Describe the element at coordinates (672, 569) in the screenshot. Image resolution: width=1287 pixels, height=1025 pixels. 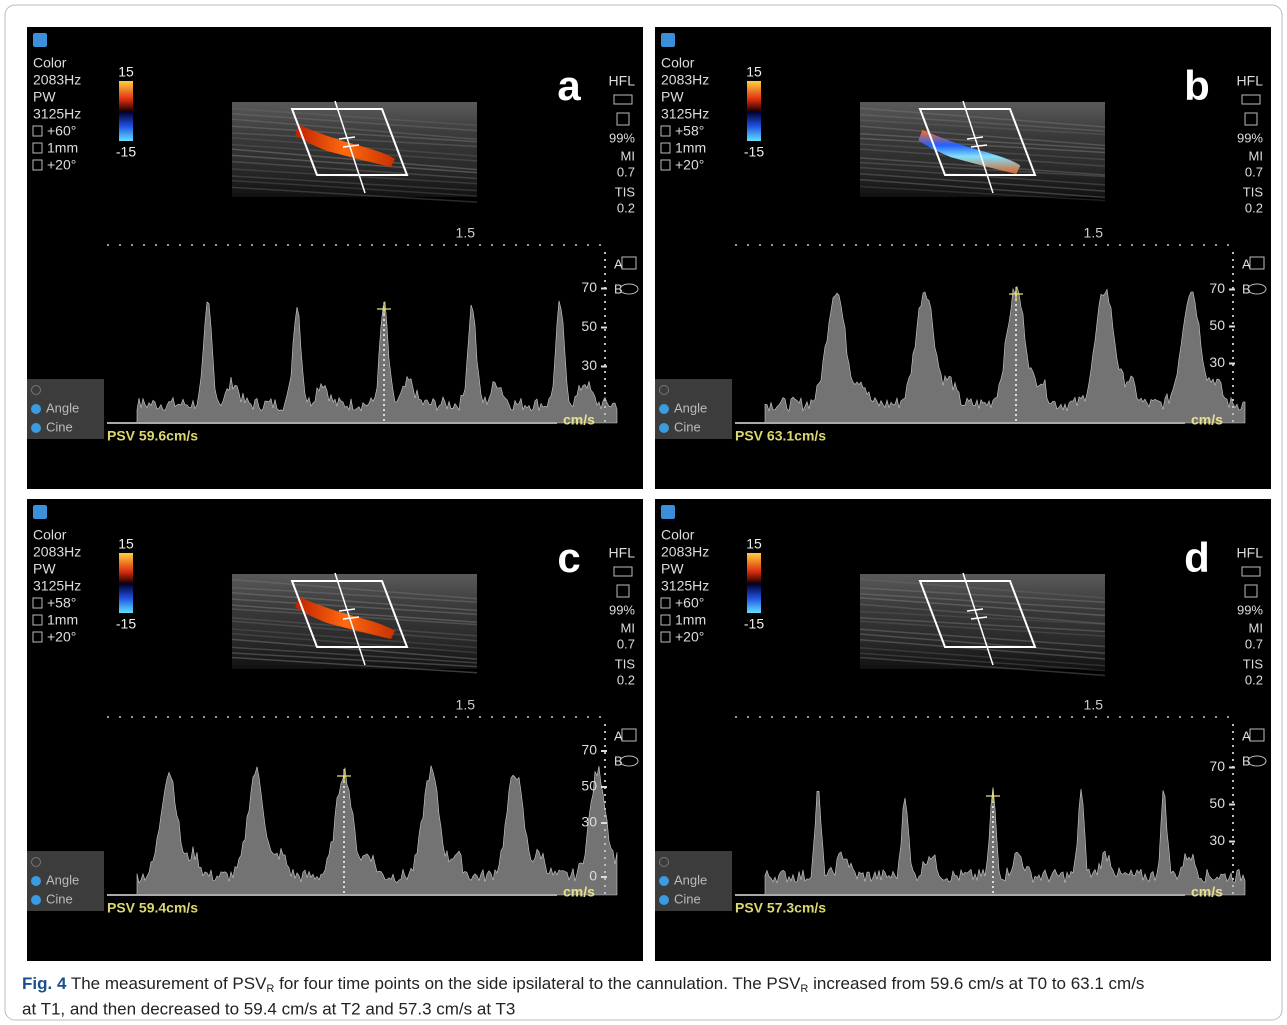
I see `setting-text: PW` at that location.